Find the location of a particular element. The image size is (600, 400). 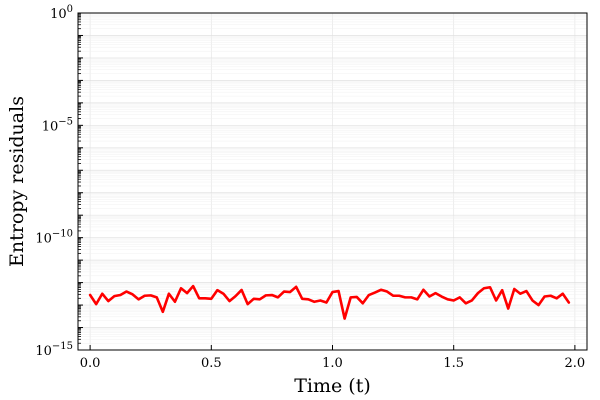

x-tick-label: 1.0 is located at coordinates (332, 363).